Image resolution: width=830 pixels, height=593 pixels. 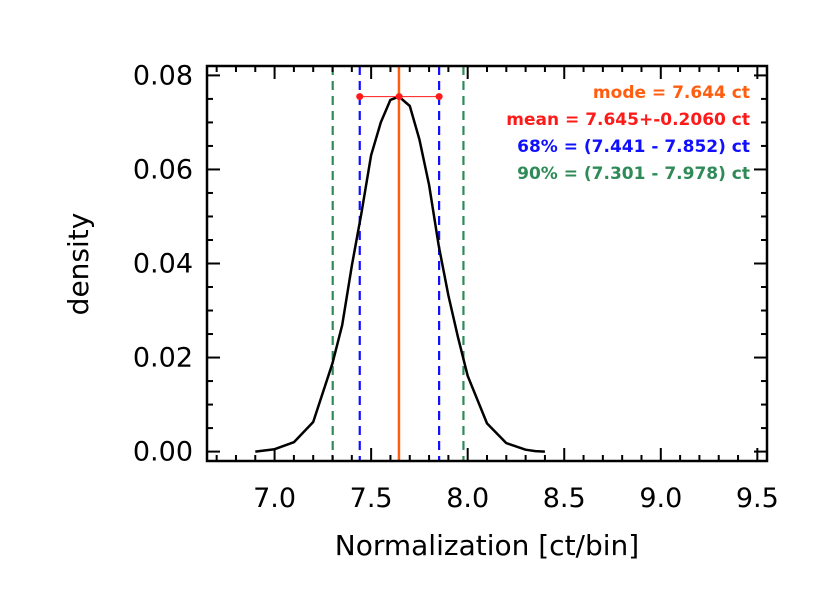 What do you see at coordinates (564, 498) in the screenshot?
I see `x-tick-label: 8.5` at bounding box center [564, 498].